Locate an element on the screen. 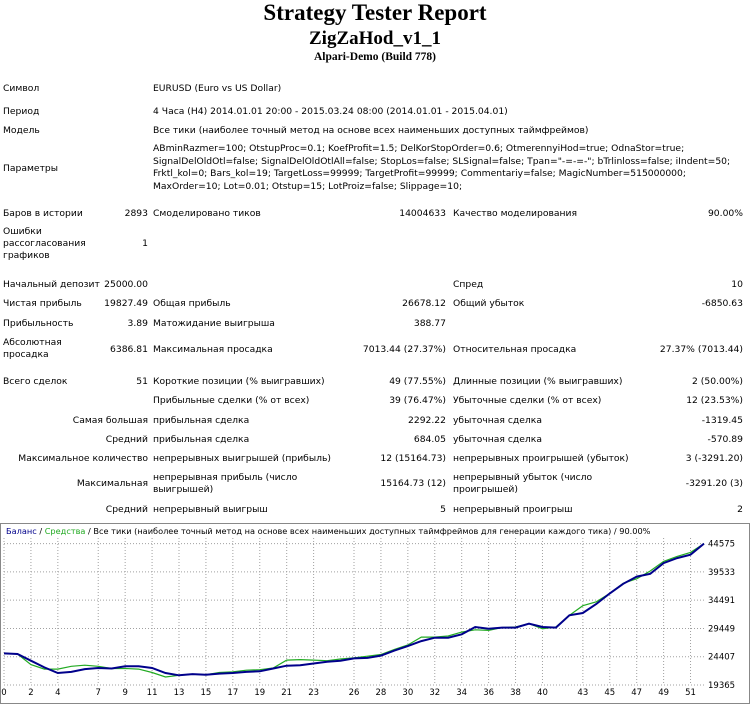 This screenshot has width=750, height=704. max-count-label: Максимальное количество is located at coordinates (83, 458).